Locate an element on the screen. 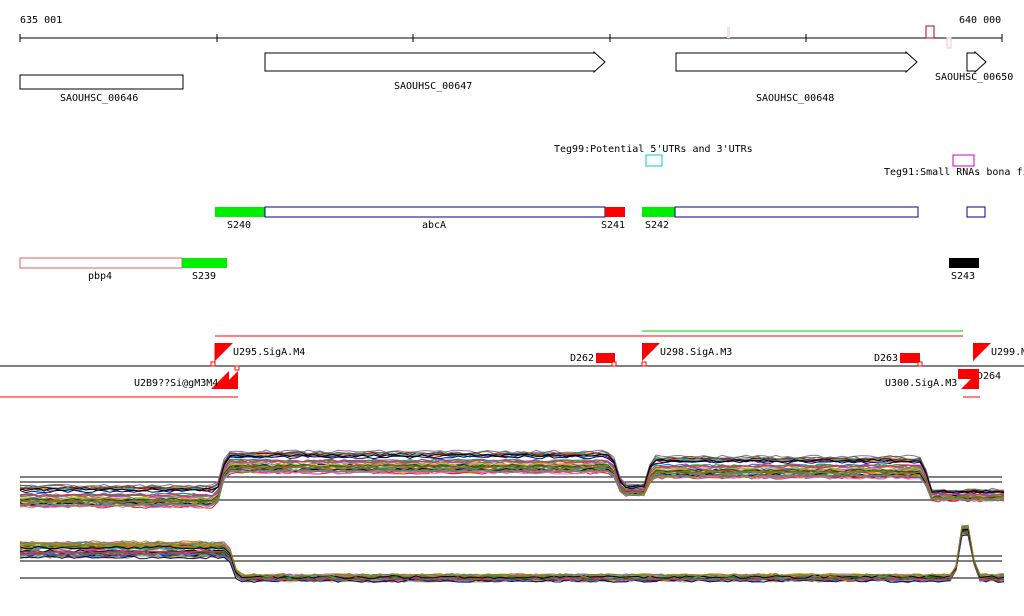 The height and width of the screenshot is (616, 1024). segment-label: S239 is located at coordinates (204, 276).